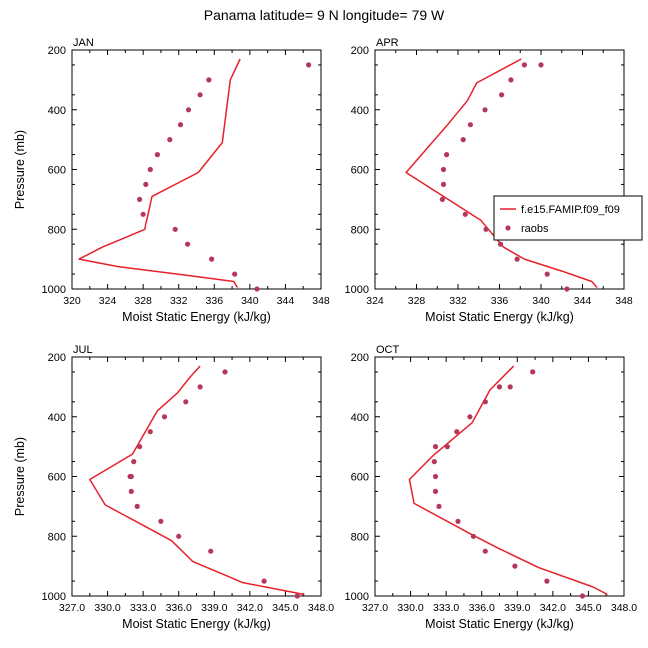 The width and height of the screenshot is (648, 648). What do you see at coordinates (570, 210) in the screenshot?
I see `legend-model-label: f.e15.FAMIP.f09_f09` at bounding box center [570, 210].